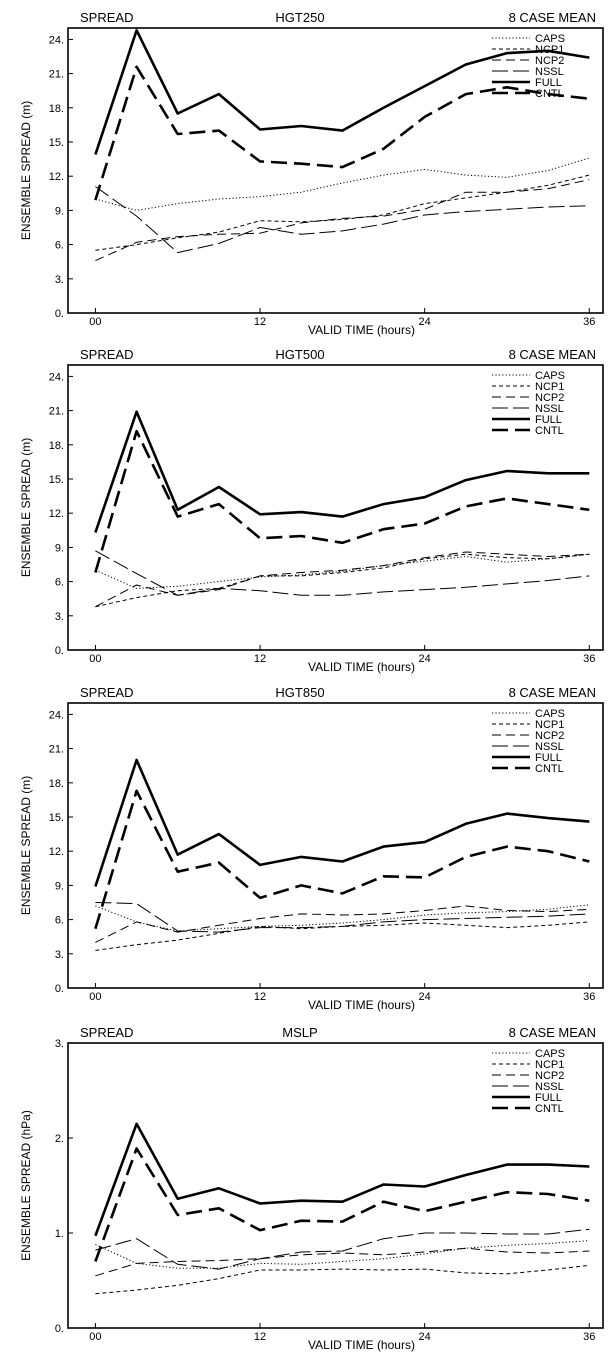 This screenshot has height=1352, width=610. What do you see at coordinates (56, 177) in the screenshot?
I see `y-tick-label: 12.` at bounding box center [56, 177].